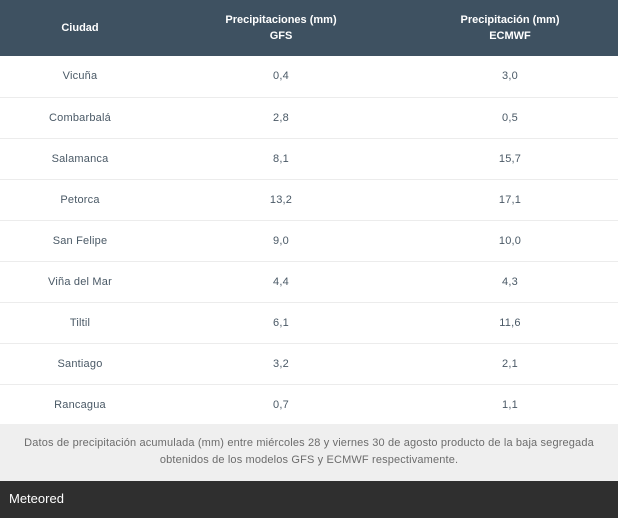 This screenshot has height=518, width=618. What do you see at coordinates (281, 281) in the screenshot?
I see `cell-gfs: 4,4` at bounding box center [281, 281].